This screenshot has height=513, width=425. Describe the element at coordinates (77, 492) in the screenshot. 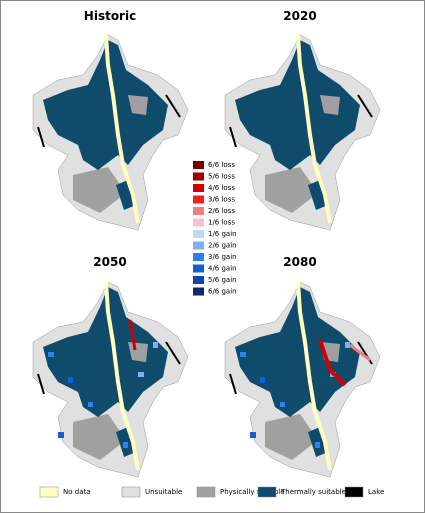

I see `legend-label: No data` at that location.